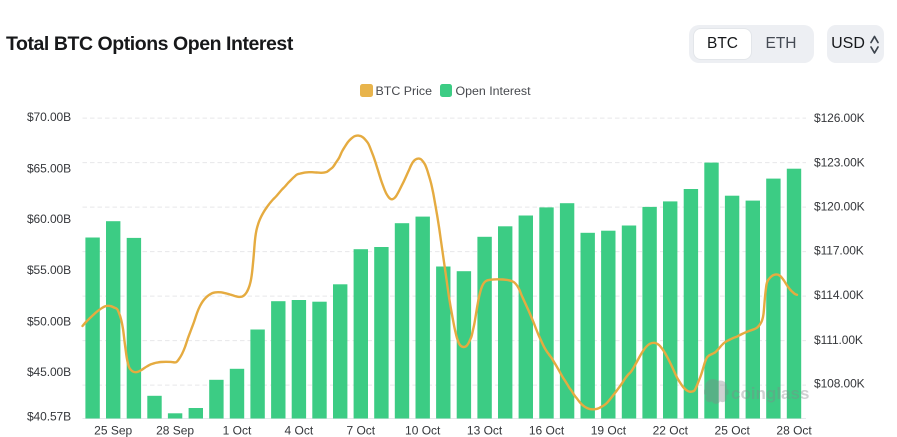 The image size is (897, 437). I want to click on svg-text: 16 Oct, so click(547, 430).